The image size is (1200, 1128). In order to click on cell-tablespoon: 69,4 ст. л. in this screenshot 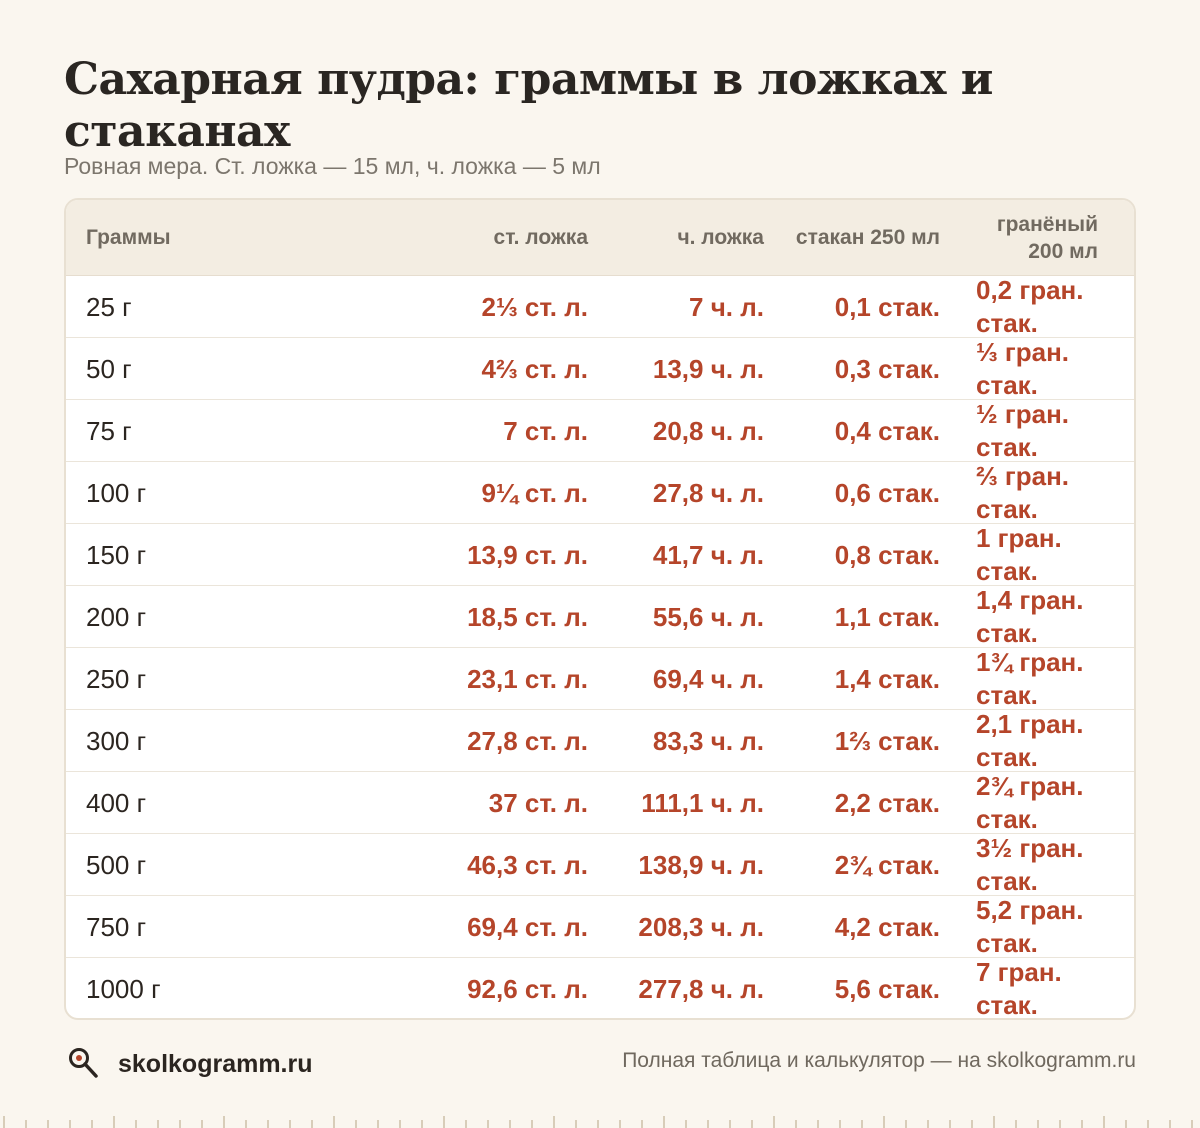, I will do `click(508, 926)`.